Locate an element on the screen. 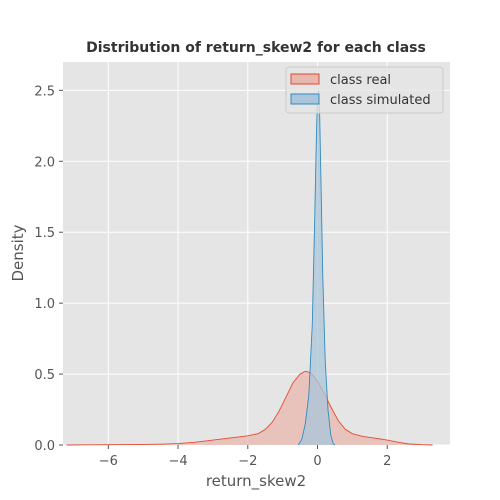 The image size is (500, 500). legend-box is located at coordinates (364, 90).